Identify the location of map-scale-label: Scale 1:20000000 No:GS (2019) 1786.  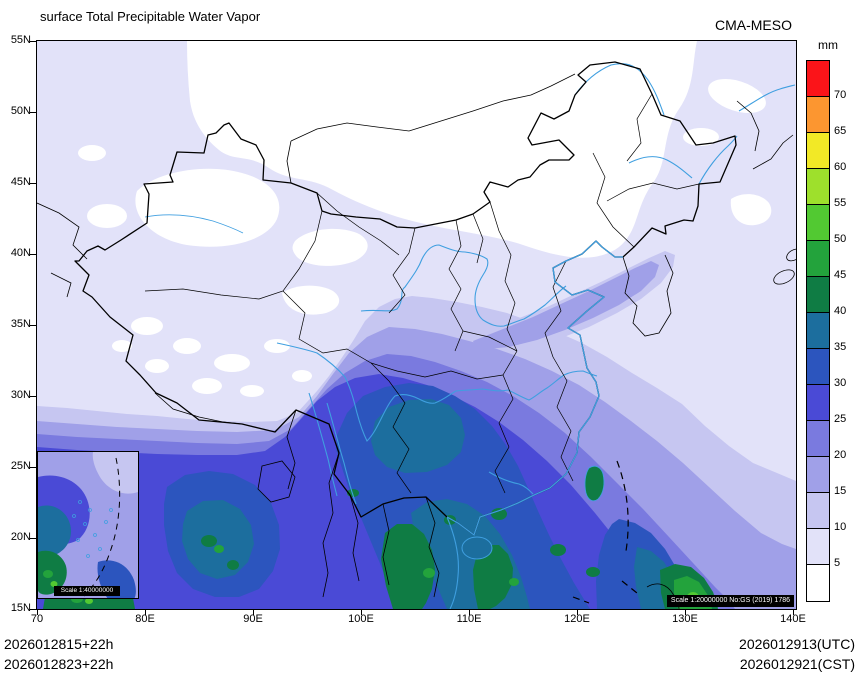
(730, 601).